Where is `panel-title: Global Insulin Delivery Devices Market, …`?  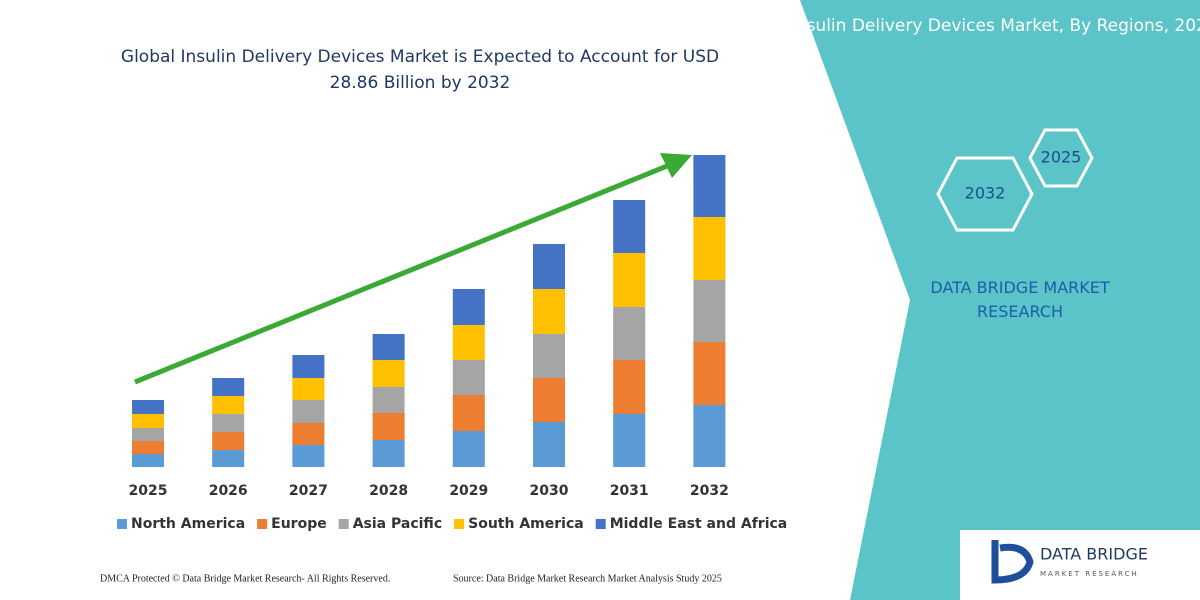 panel-title: Global Insulin Delivery Devices Market, … is located at coordinates (965, 26).